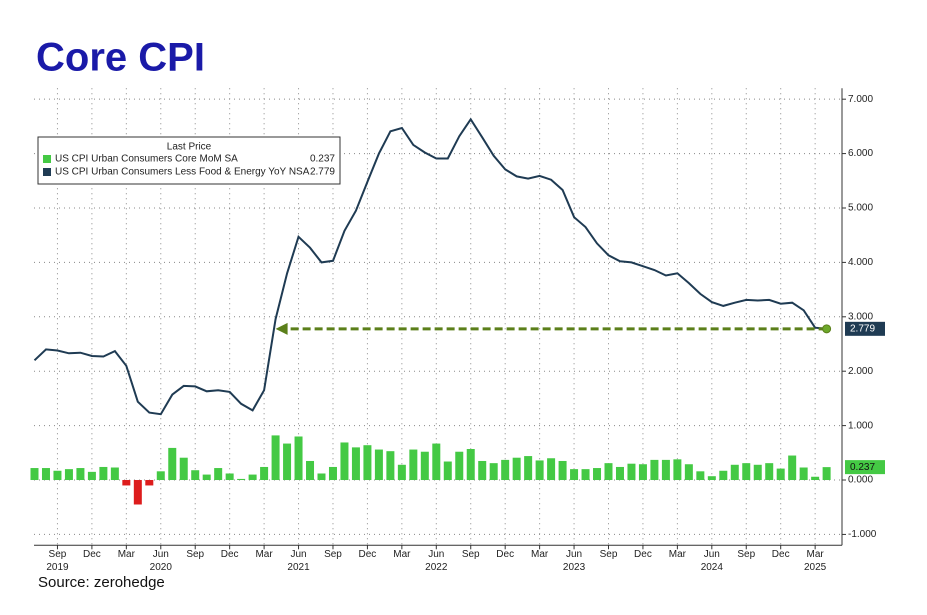 The width and height of the screenshot is (927, 615). What do you see at coordinates (860, 480) in the screenshot?
I see `y-tick-label: 0.000` at bounding box center [860, 480].